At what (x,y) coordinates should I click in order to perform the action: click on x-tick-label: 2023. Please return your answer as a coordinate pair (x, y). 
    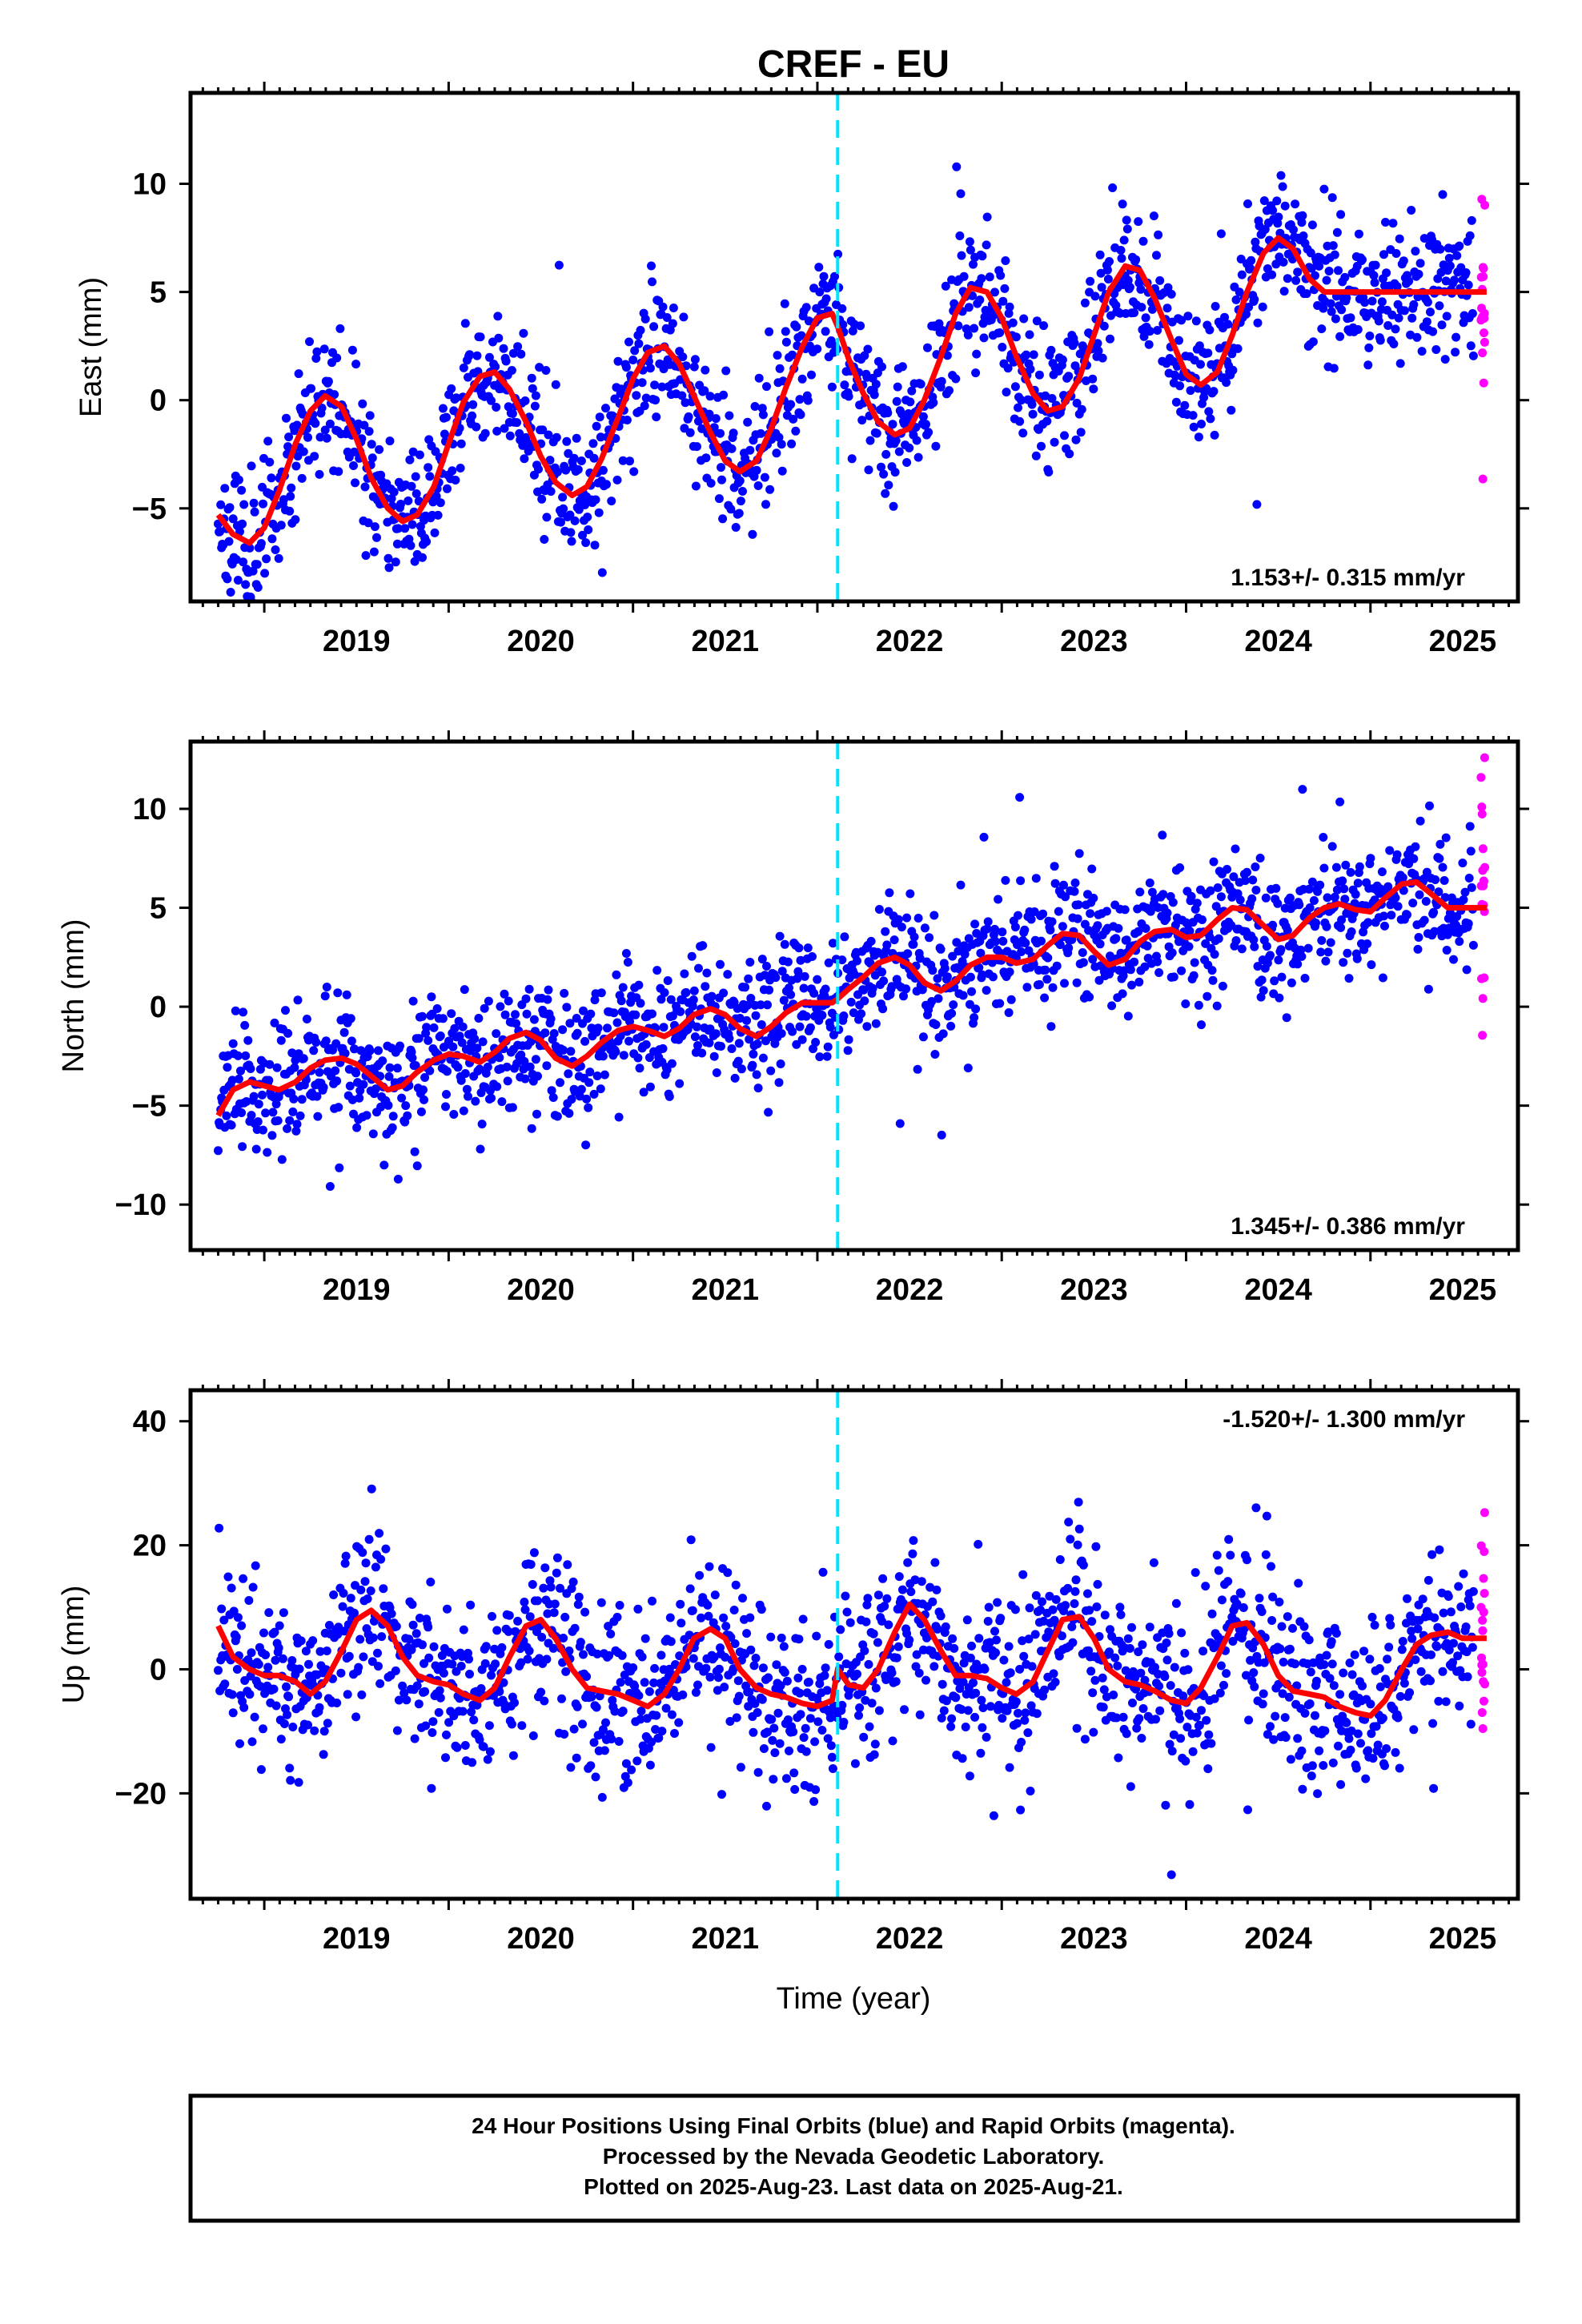
    Looking at the image, I should click on (1094, 1290).